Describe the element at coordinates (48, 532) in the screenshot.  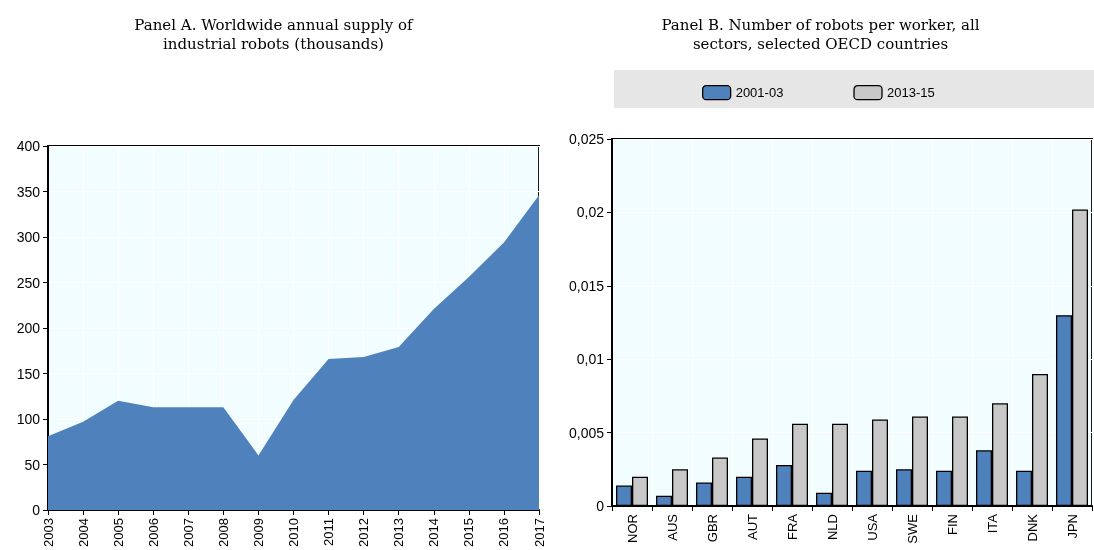
I see `x-tick-label: 2003` at that location.